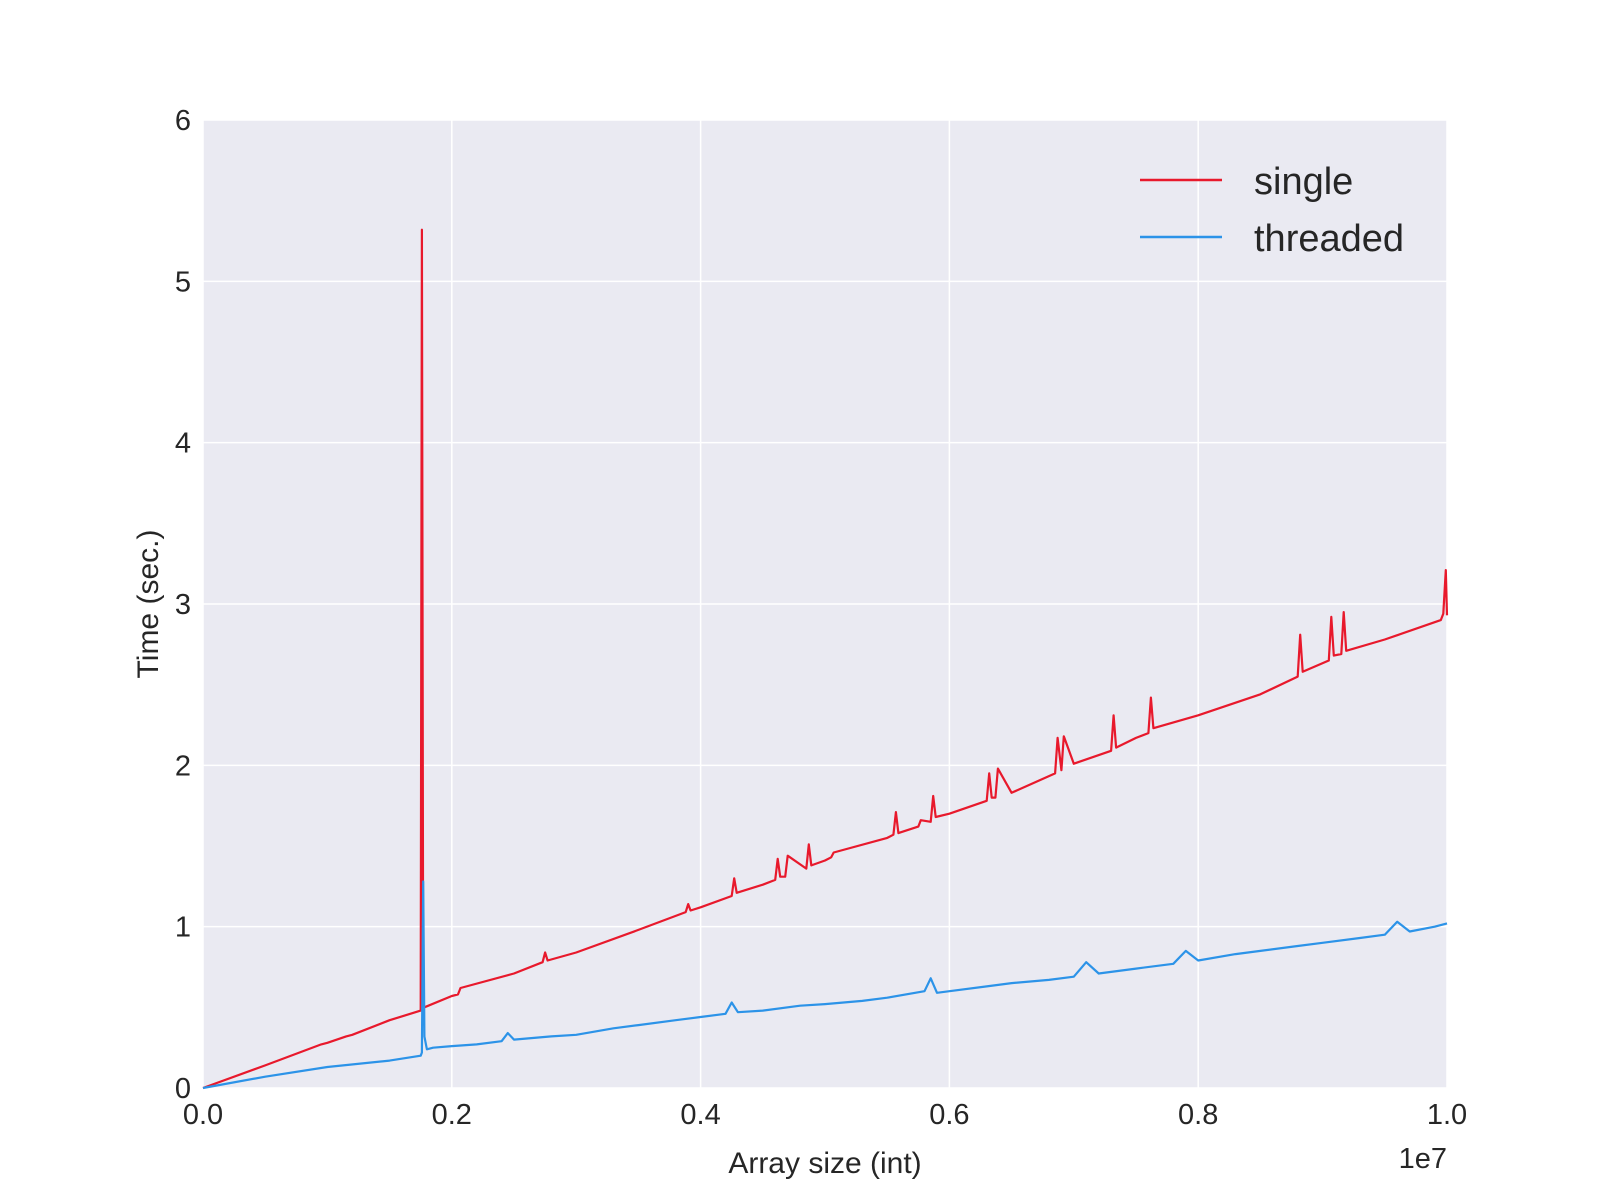 The height and width of the screenshot is (1200, 1600). Describe the element at coordinates (183, 766) in the screenshot. I see `y-tick-label: 2` at that location.